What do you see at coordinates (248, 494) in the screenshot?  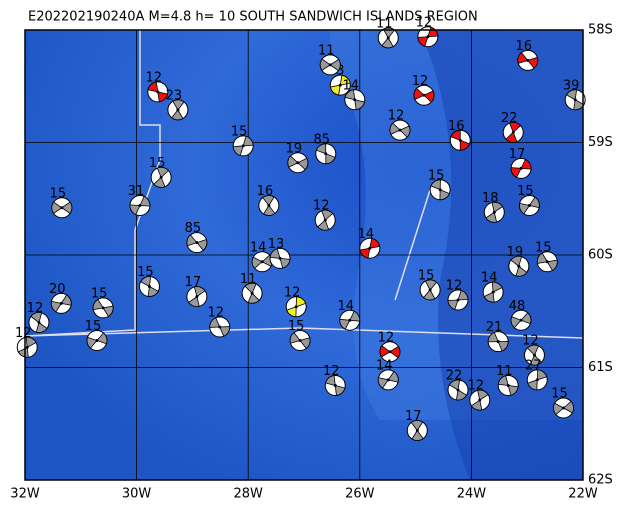 I see `x-tick-label: 28W` at bounding box center [248, 494].